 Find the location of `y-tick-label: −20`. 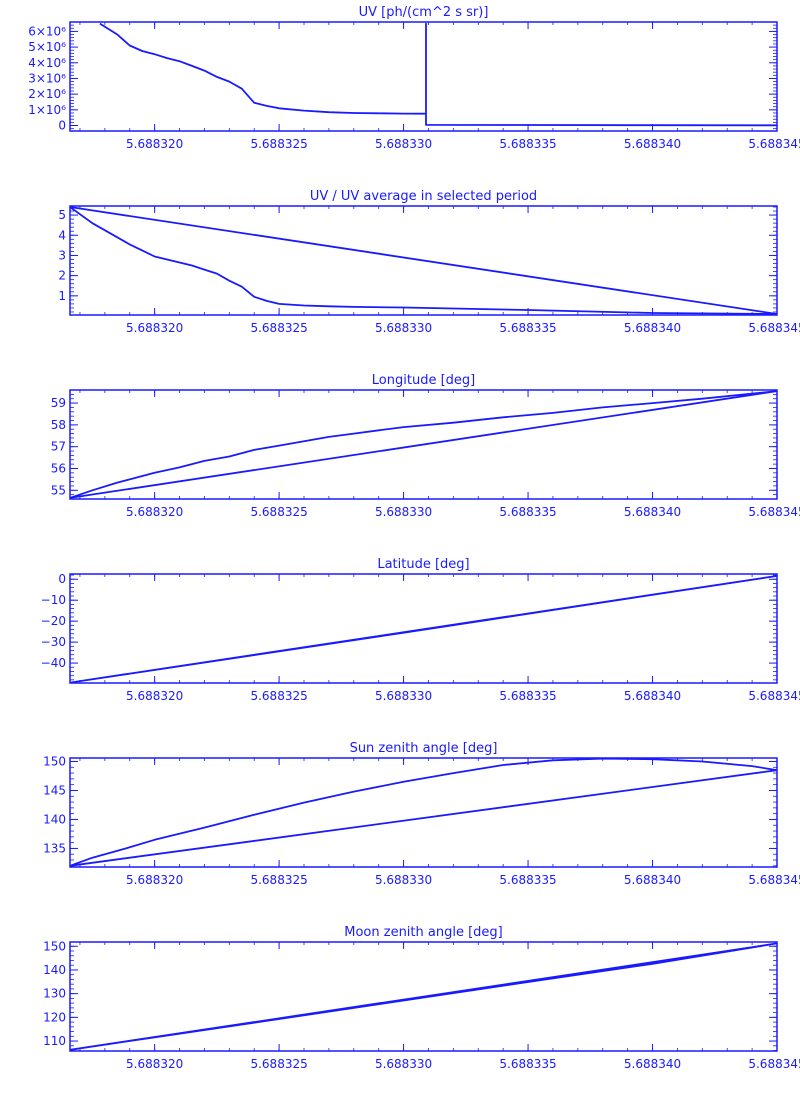

y-tick-label: −20 is located at coordinates (53, 621).